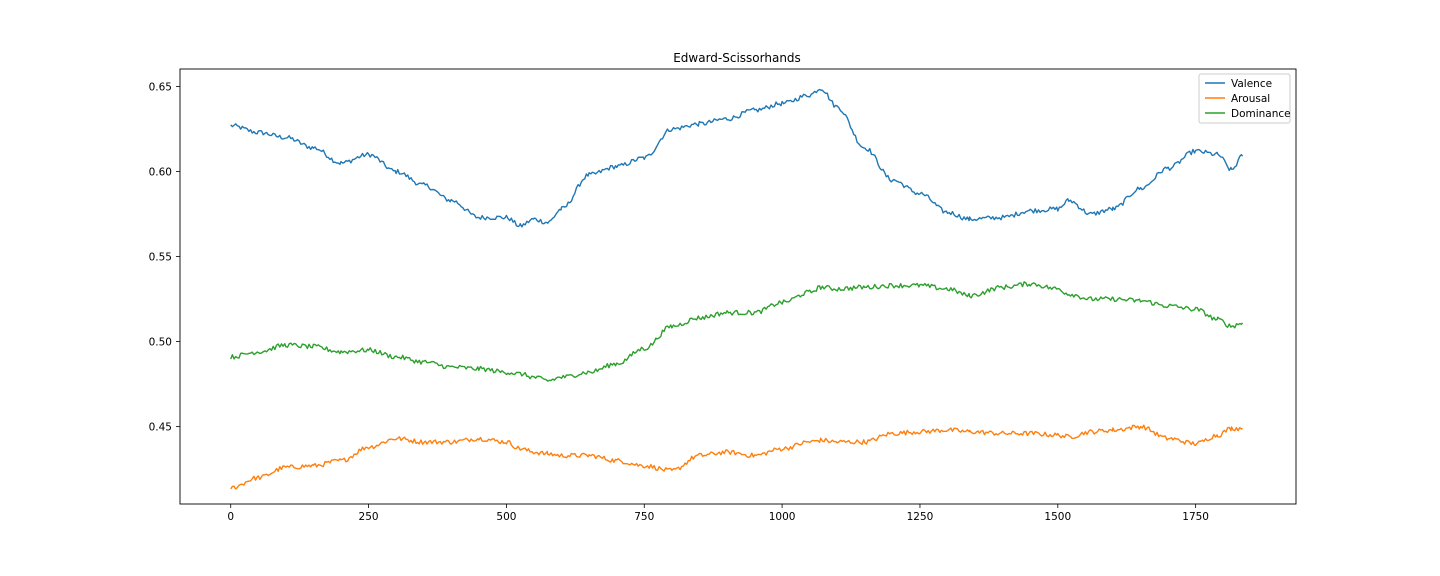 The image size is (1440, 576). I want to click on x-tick-label: 1000, so click(782, 517).